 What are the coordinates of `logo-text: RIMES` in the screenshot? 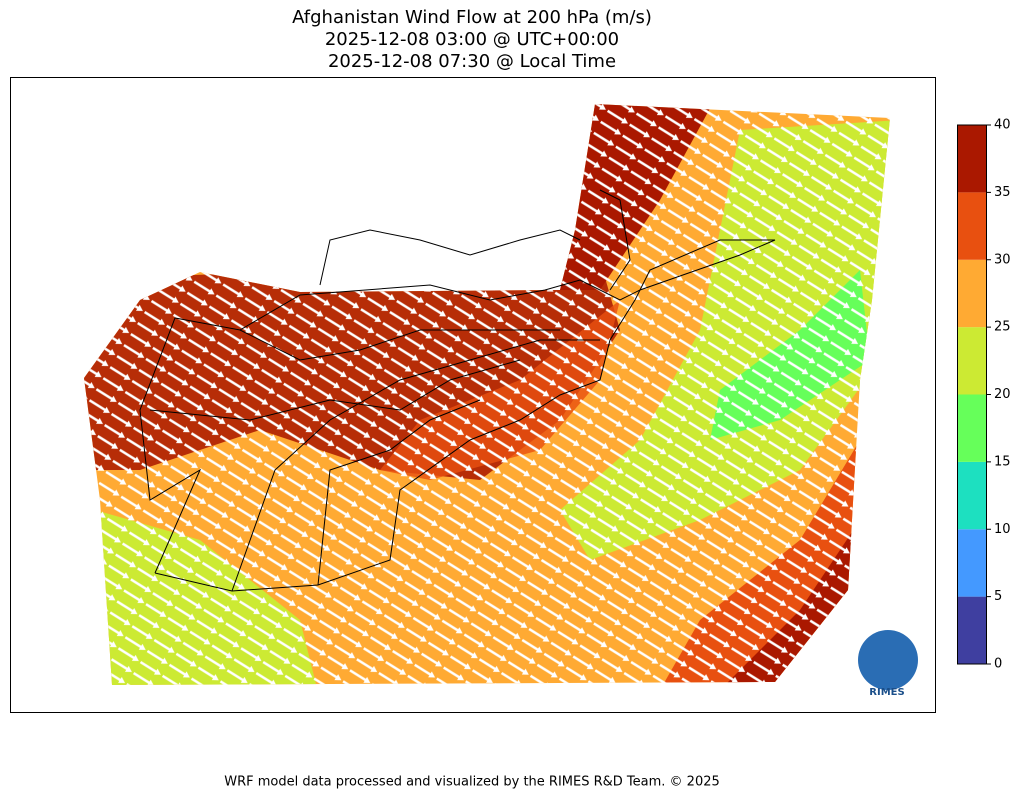 It's located at (886, 692).